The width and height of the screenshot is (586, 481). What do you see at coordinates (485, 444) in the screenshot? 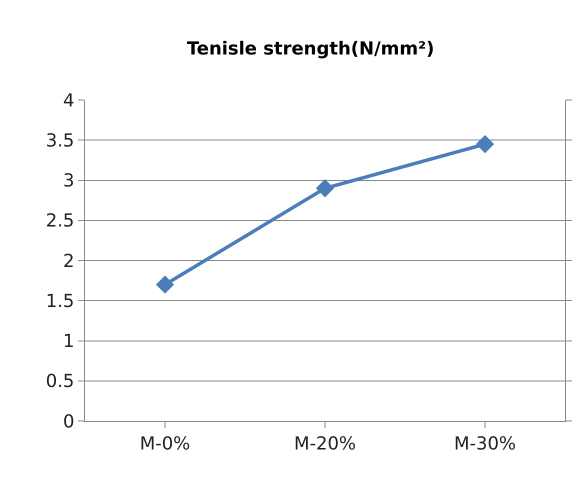
I see `x-tick-label: M-30%` at bounding box center [485, 444].